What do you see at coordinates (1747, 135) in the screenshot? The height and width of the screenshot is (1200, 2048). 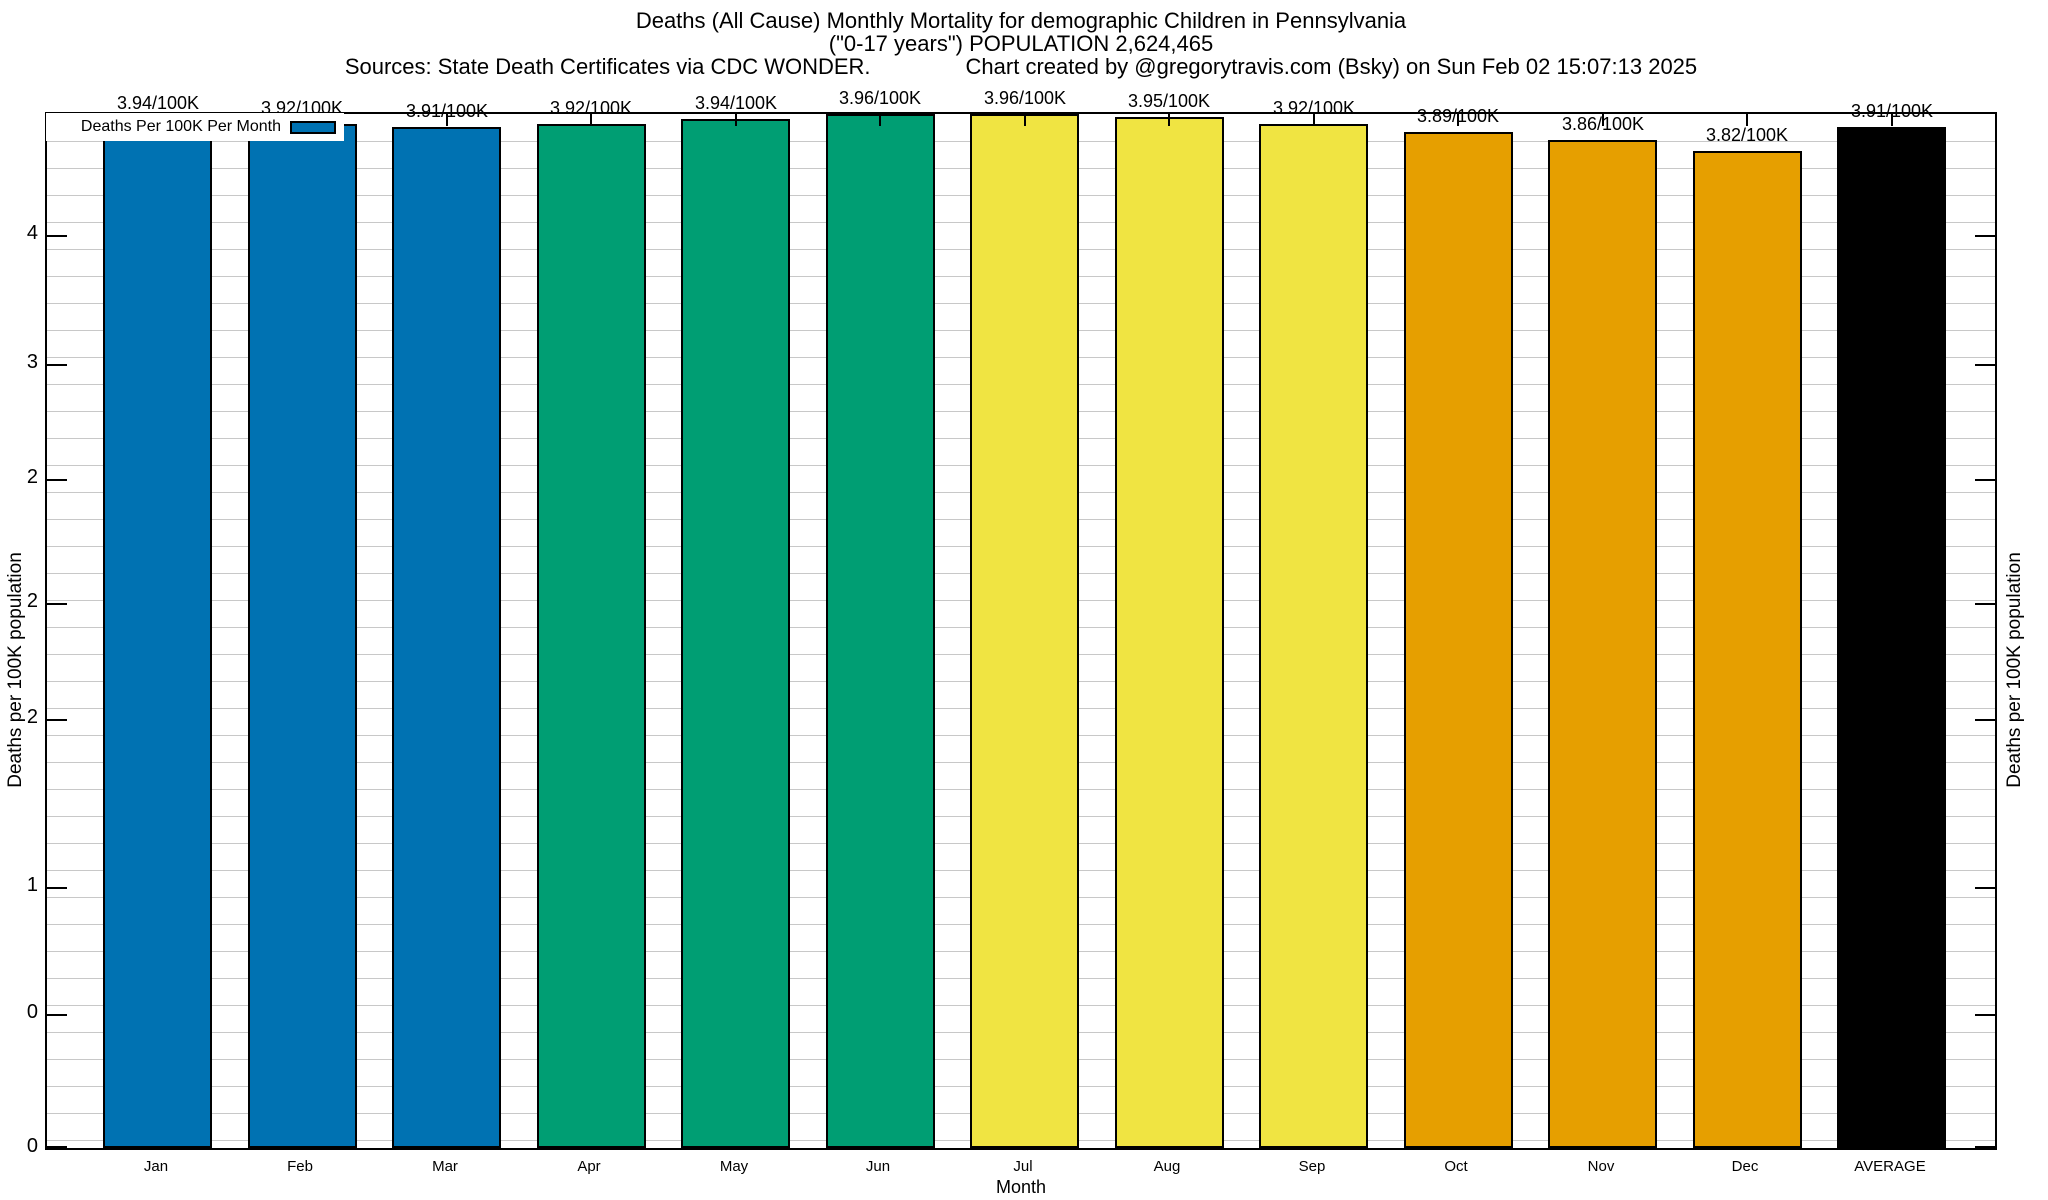 I see `bar-value-label: 3.82/100K` at bounding box center [1747, 135].